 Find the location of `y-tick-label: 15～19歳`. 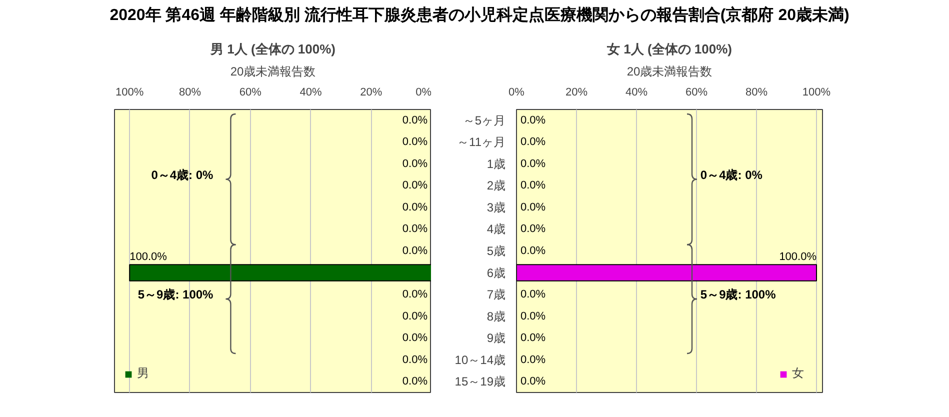

y-tick-label: 15～19歳 is located at coordinates (480, 381).